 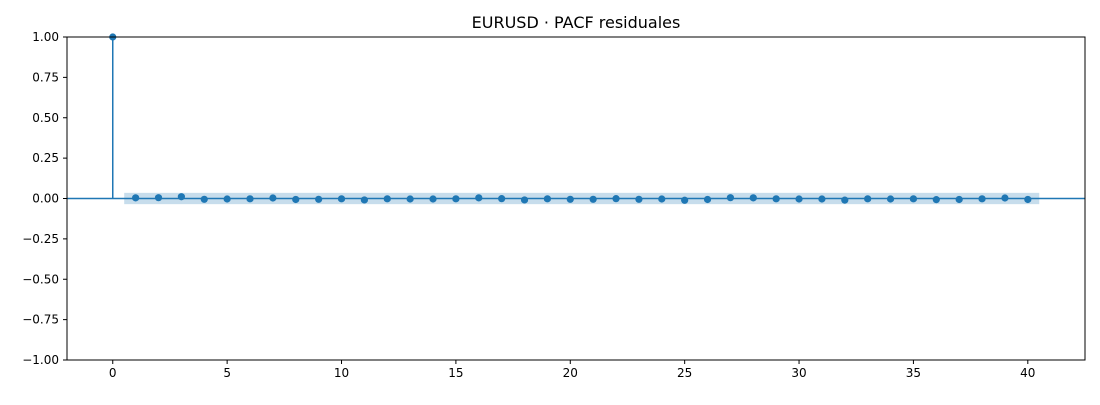 I want to click on y-tick-label: 0.75, so click(x=45, y=77).